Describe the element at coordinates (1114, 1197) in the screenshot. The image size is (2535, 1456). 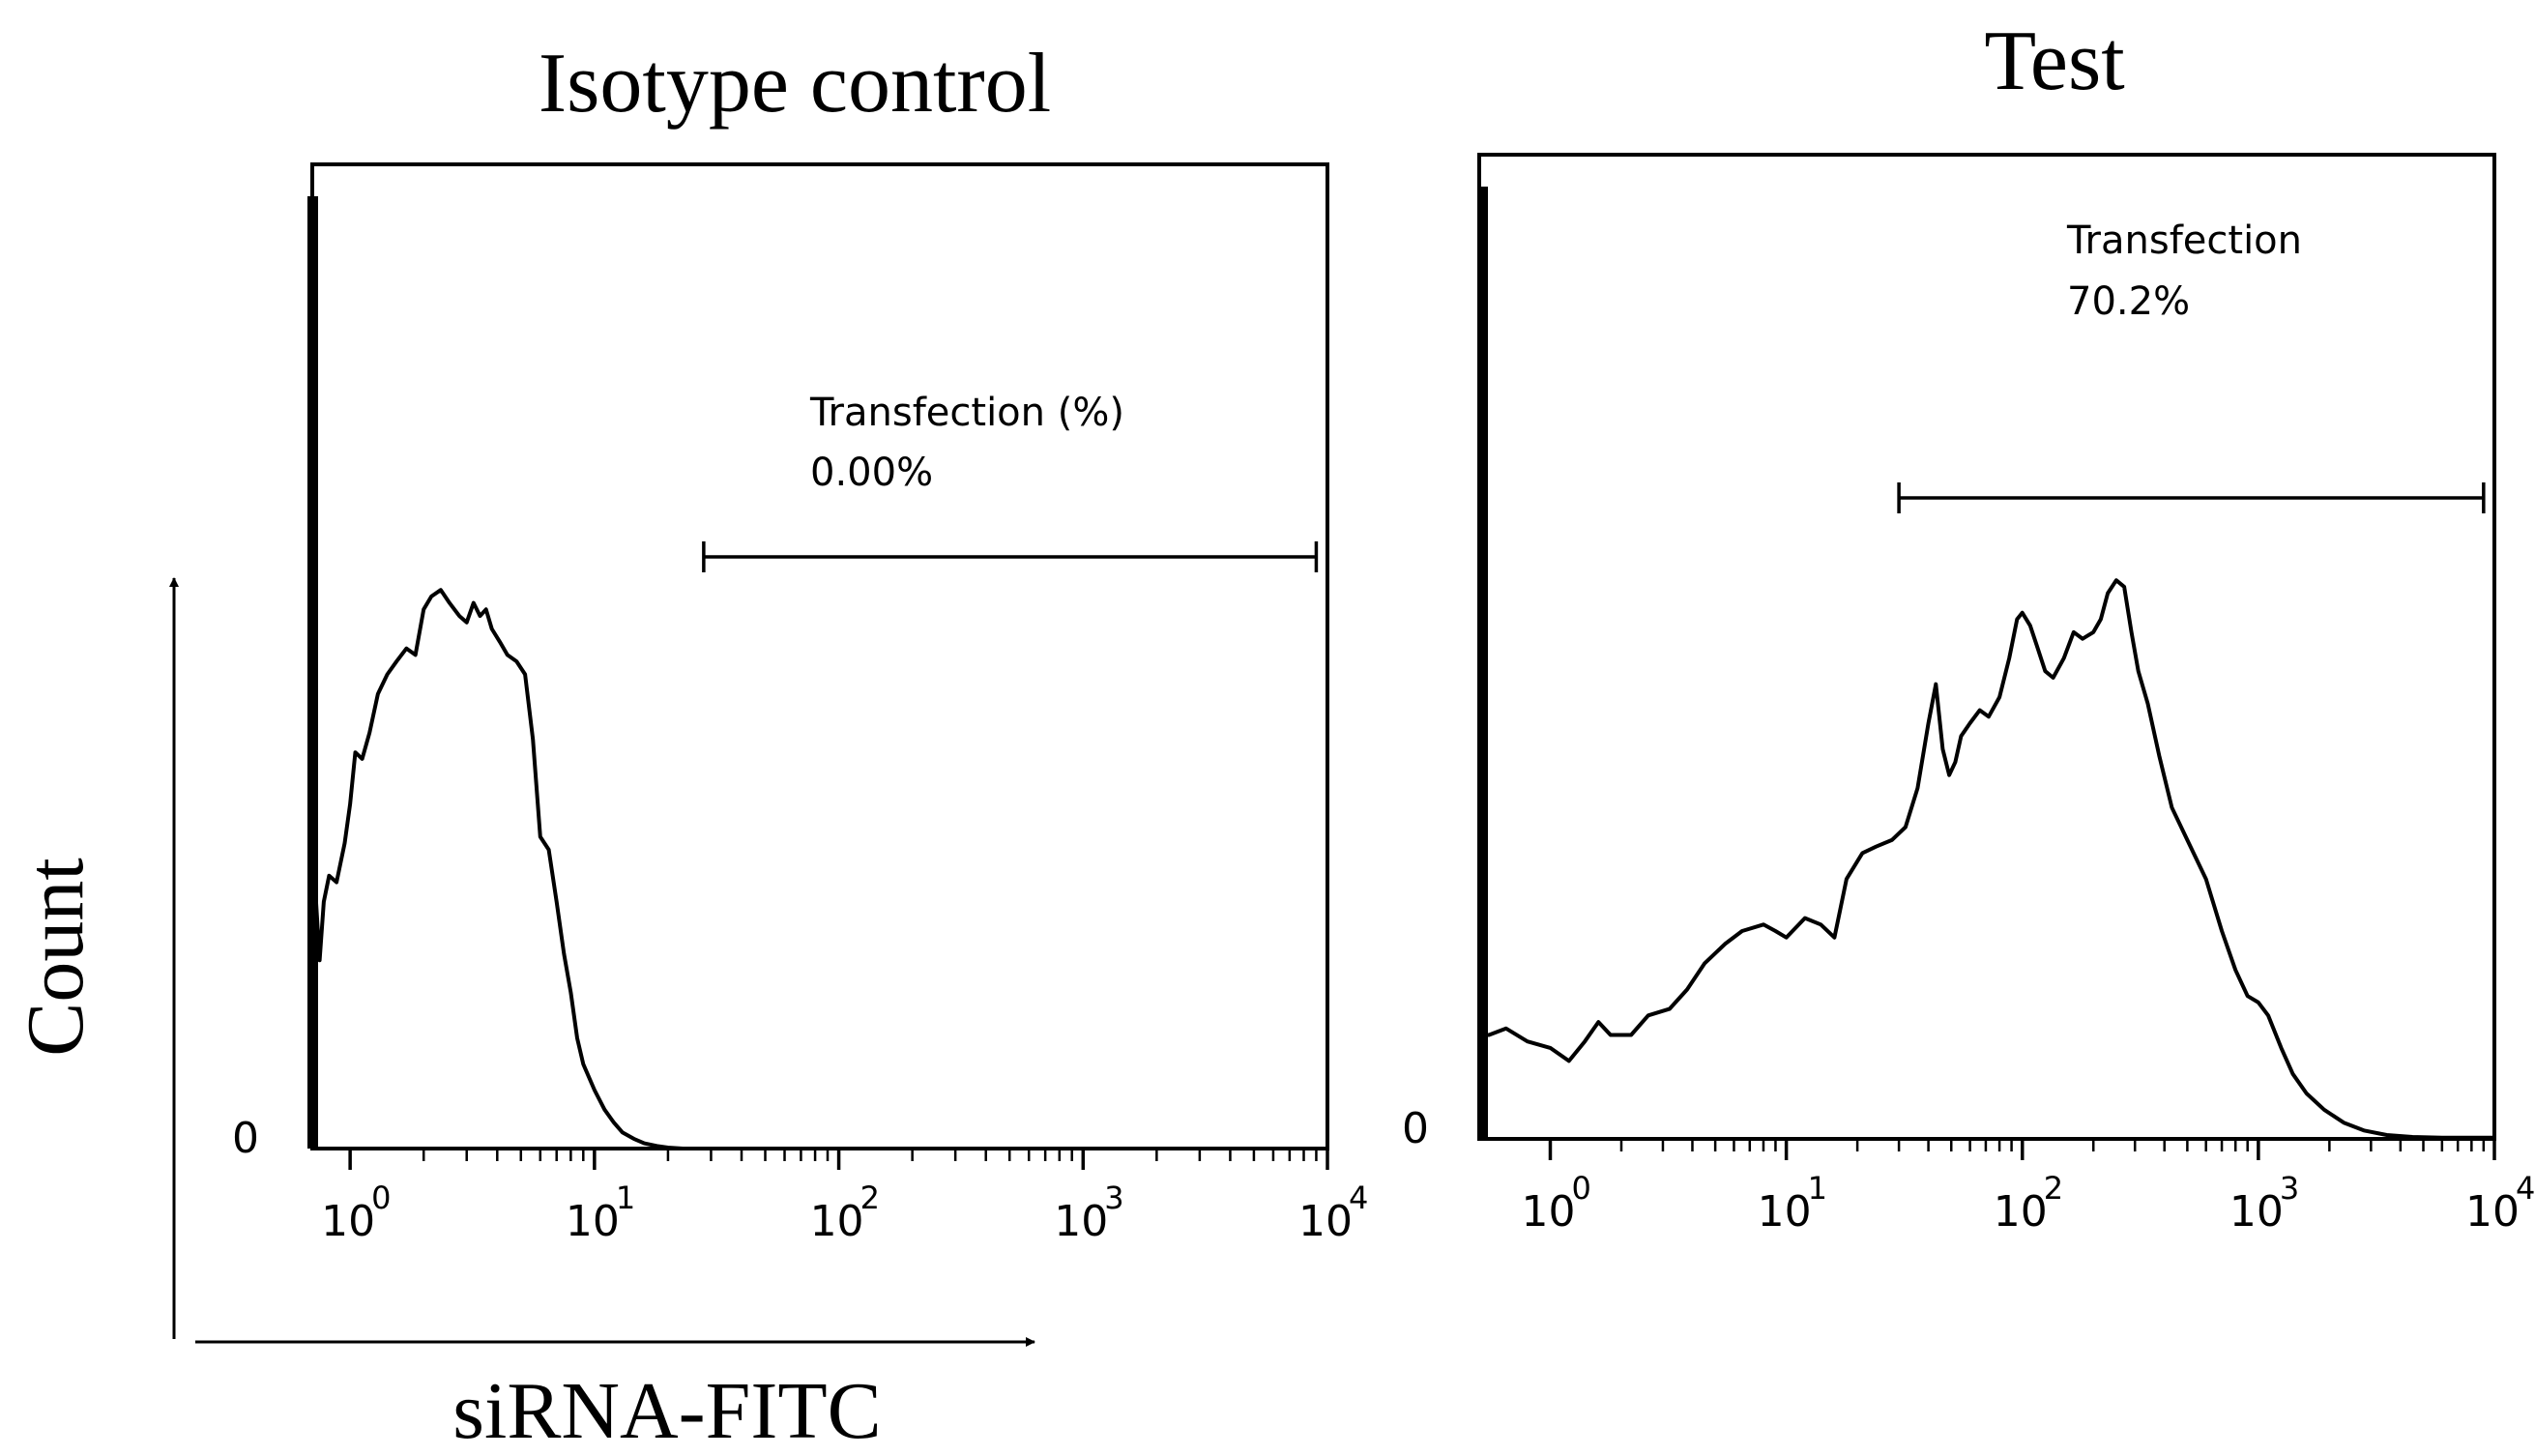
I see `isotype-control-x-tick-exponent: 3` at that location.